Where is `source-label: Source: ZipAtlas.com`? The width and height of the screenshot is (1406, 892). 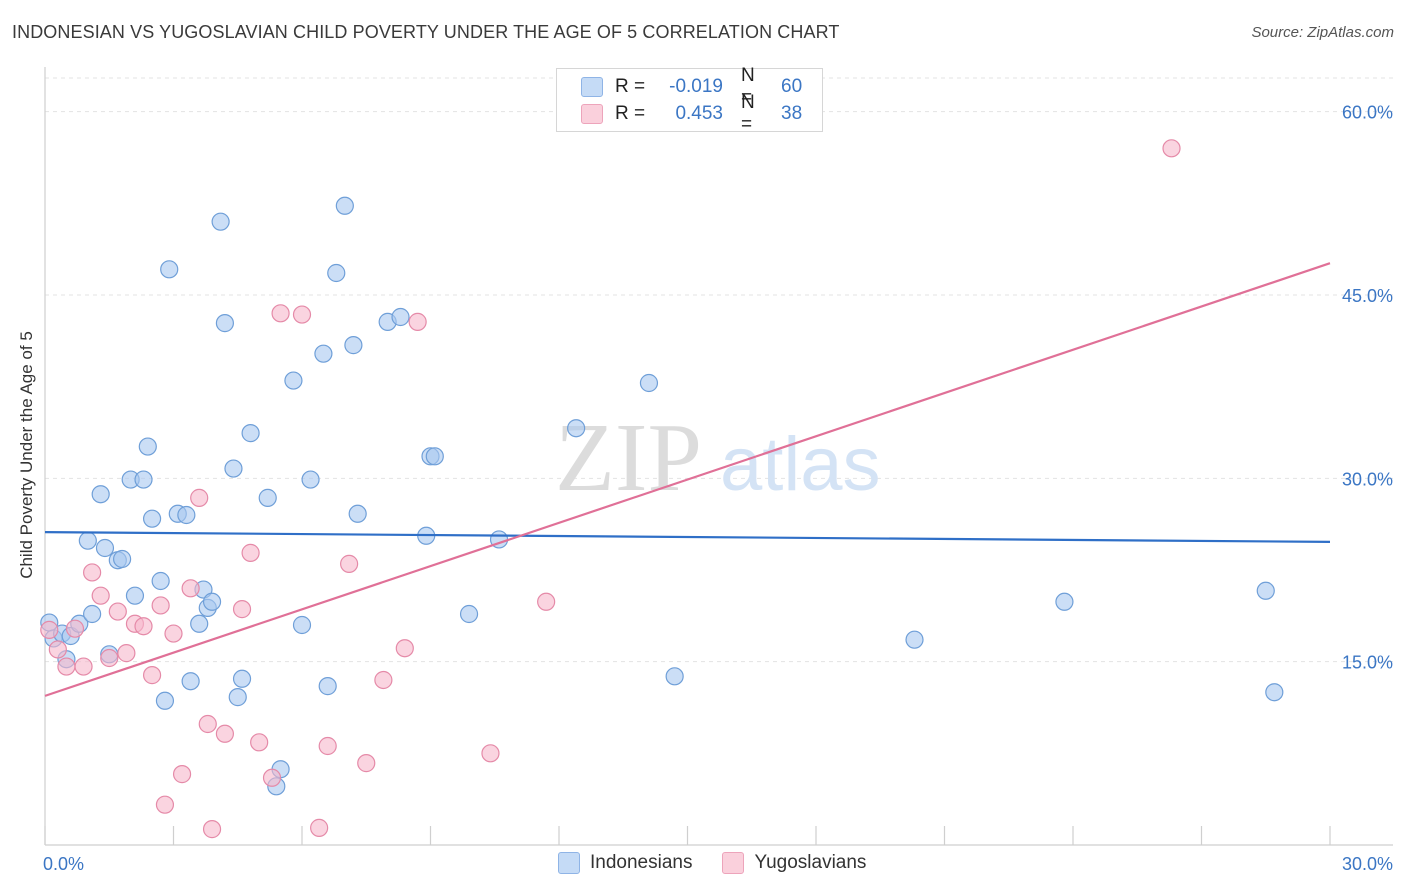 source-label: Source: ZipAtlas.com is located at coordinates (1322, 32).